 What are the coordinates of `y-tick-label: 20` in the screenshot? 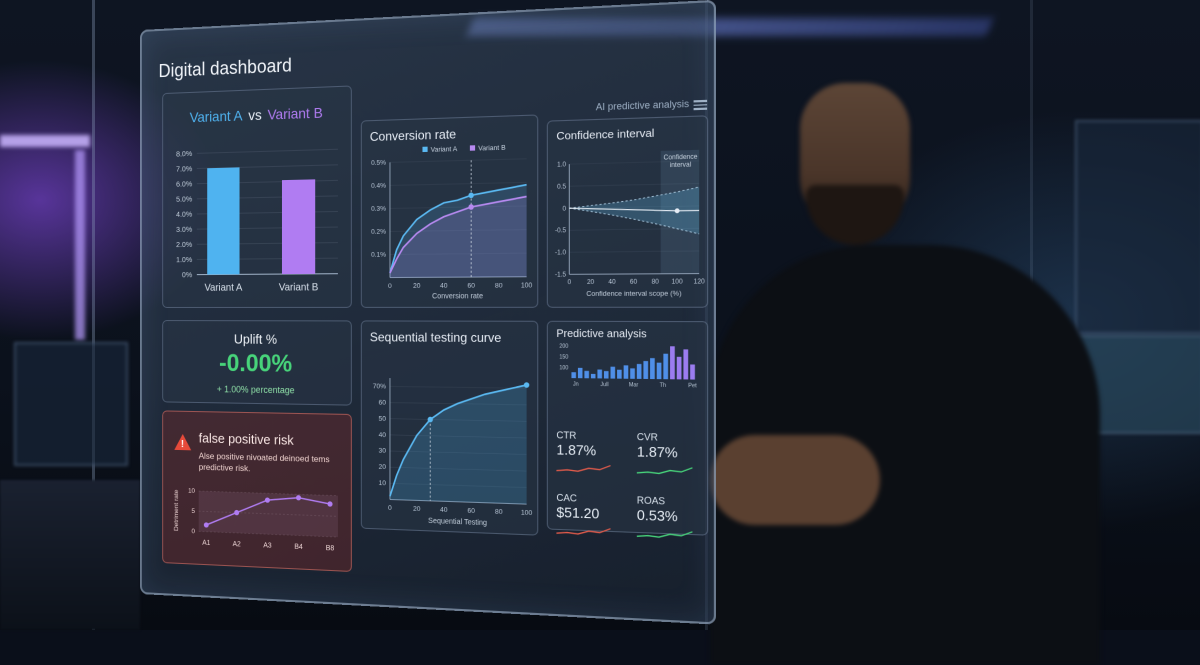 It's located at (383, 468).